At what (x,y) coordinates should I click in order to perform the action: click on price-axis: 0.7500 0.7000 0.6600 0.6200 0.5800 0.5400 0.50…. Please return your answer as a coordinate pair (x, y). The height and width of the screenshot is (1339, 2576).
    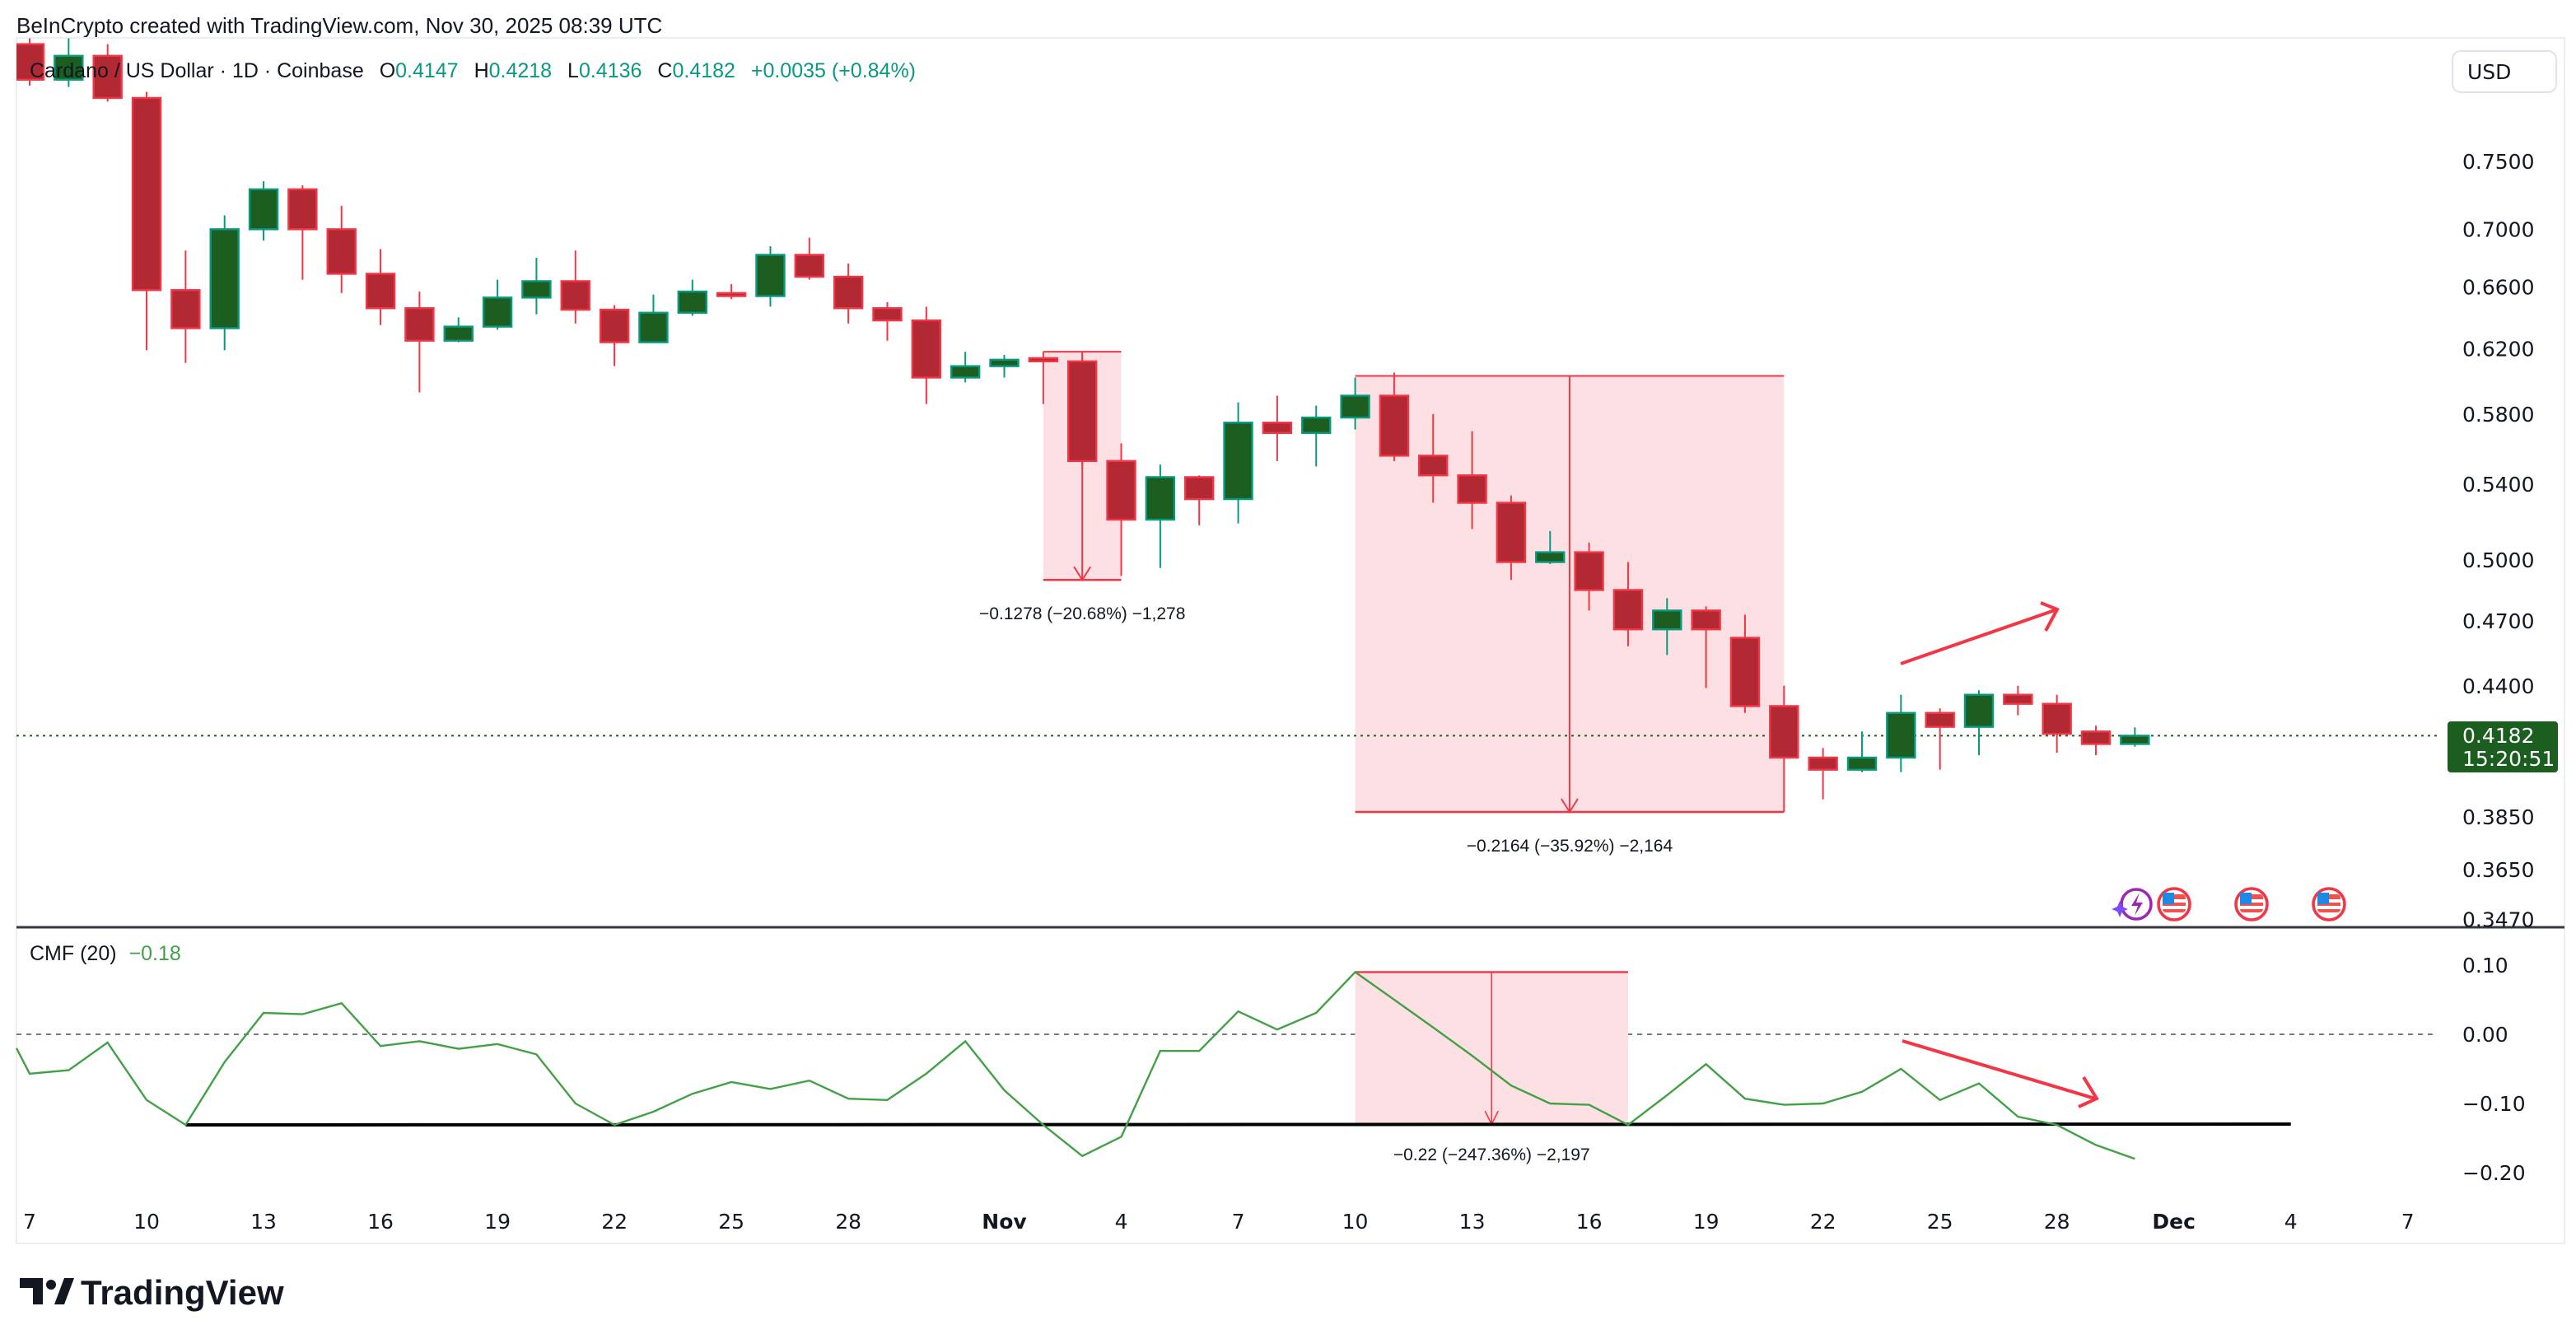
    Looking at the image, I should click on (2498, 667).